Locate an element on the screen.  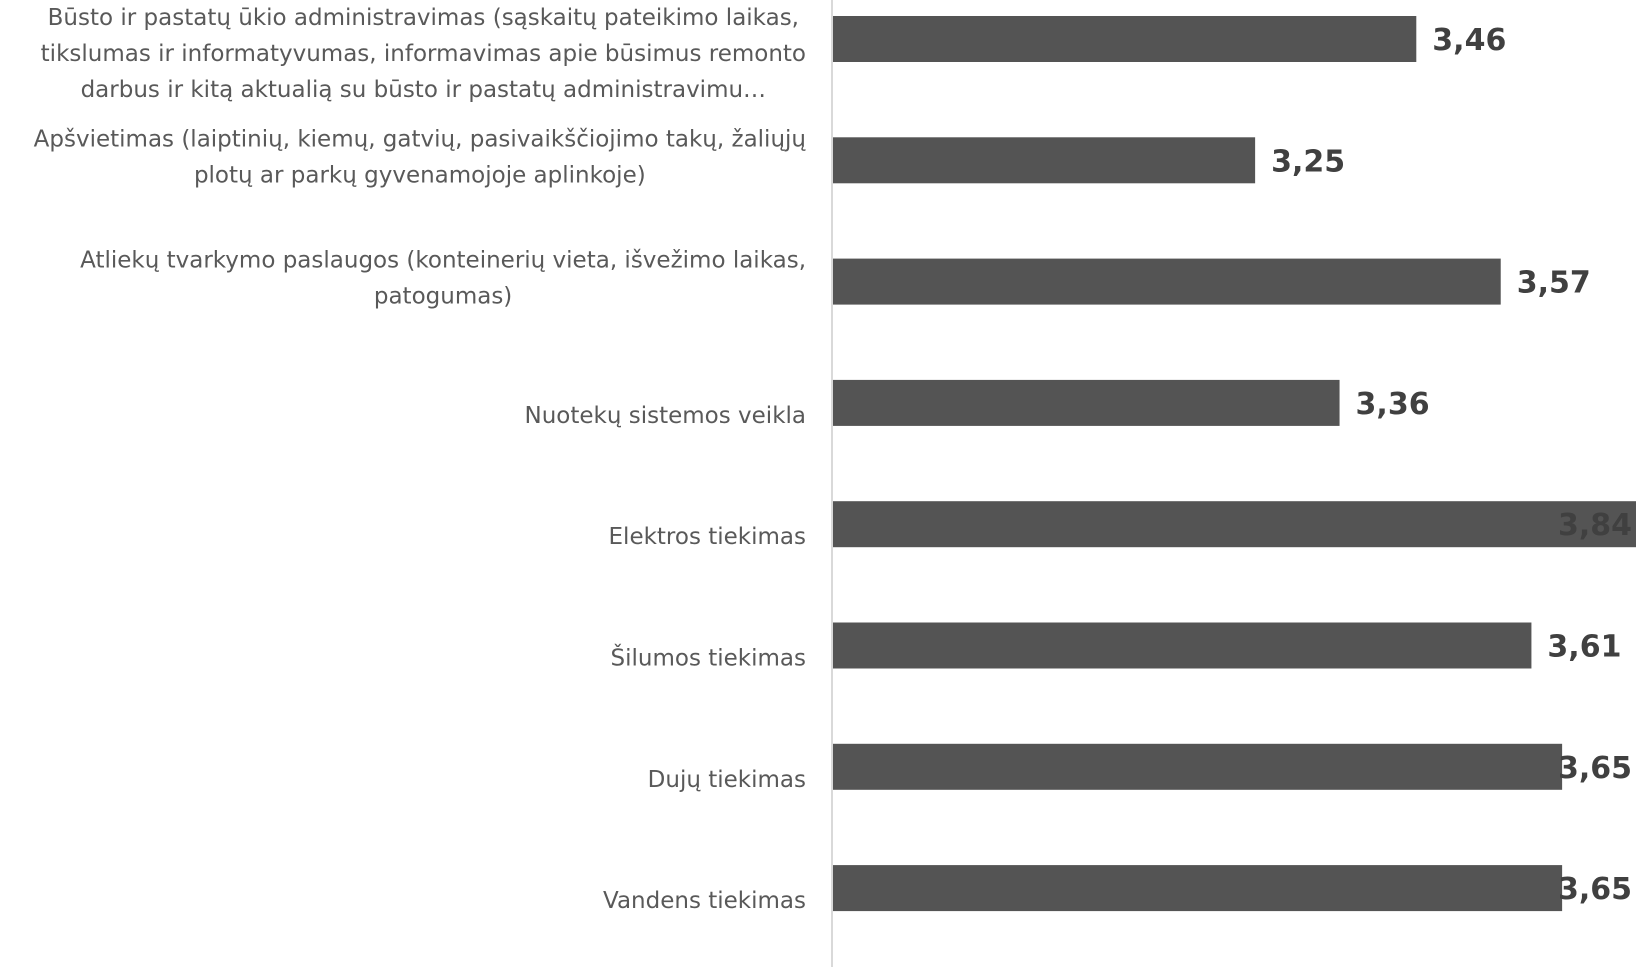
data-label: 3,46 is located at coordinates (1469, 40).